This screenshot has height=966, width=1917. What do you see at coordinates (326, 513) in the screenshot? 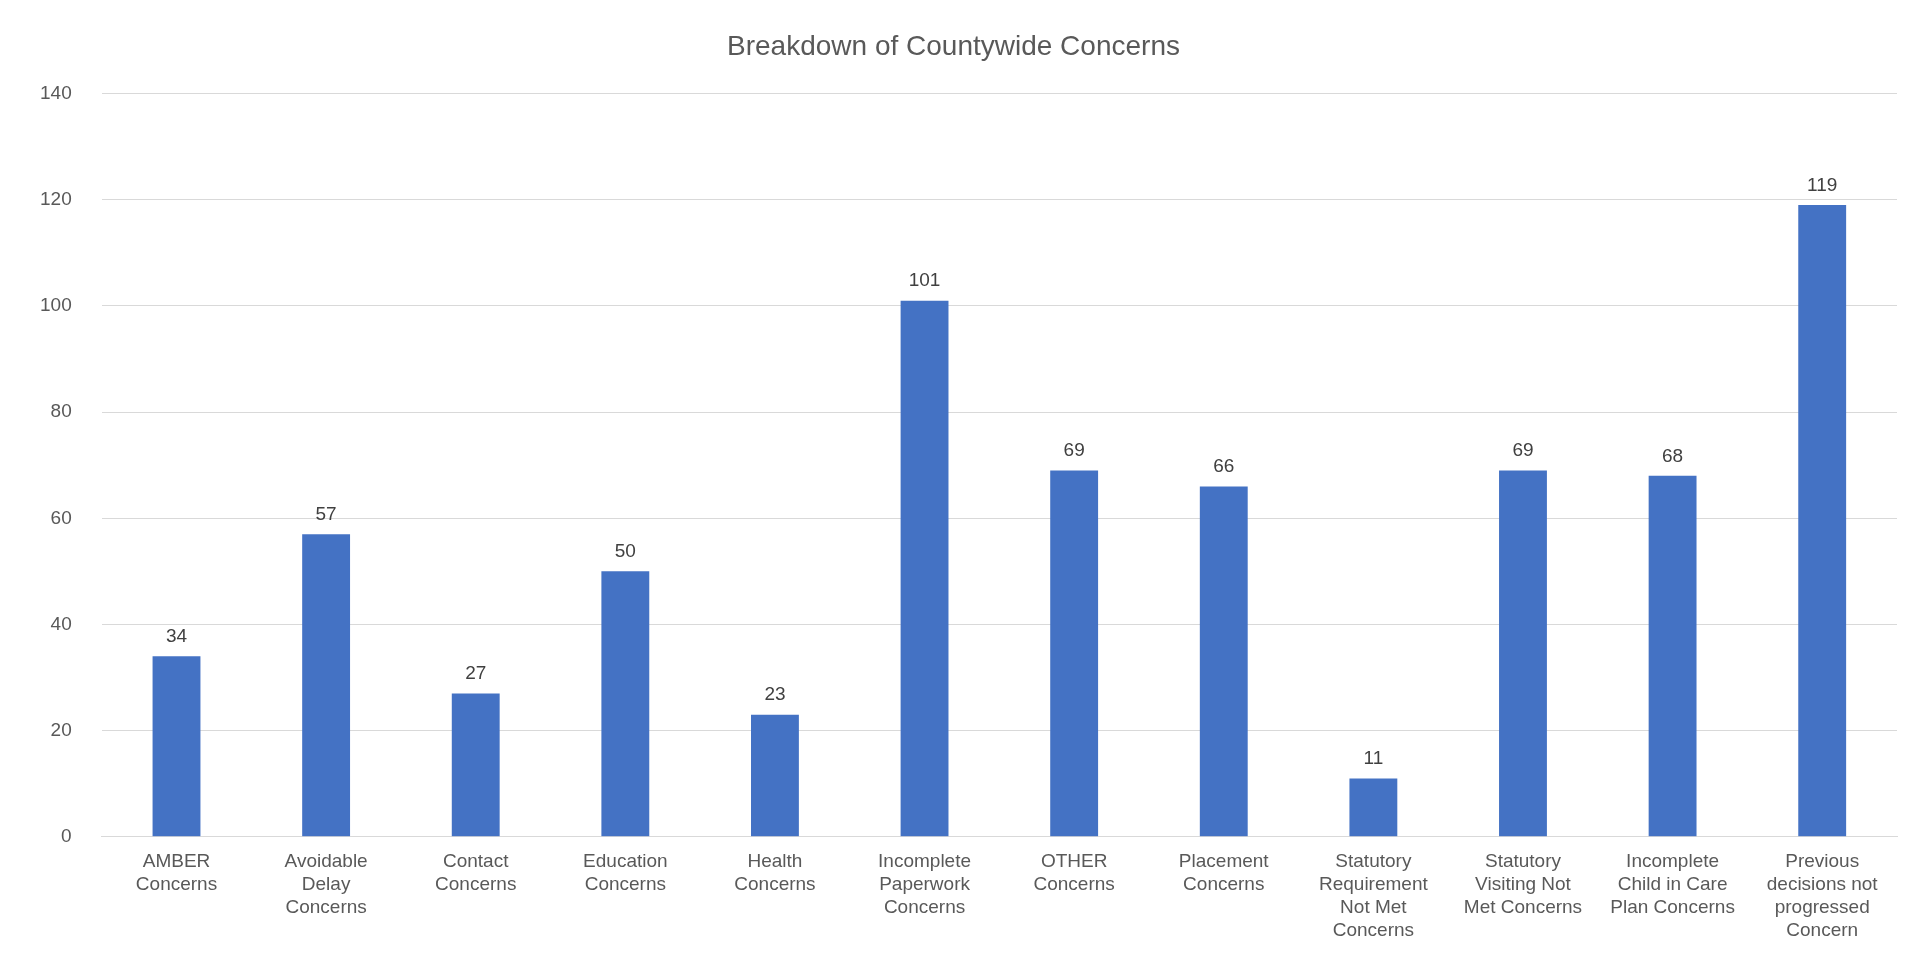
I see `data-label: 57` at bounding box center [326, 513].